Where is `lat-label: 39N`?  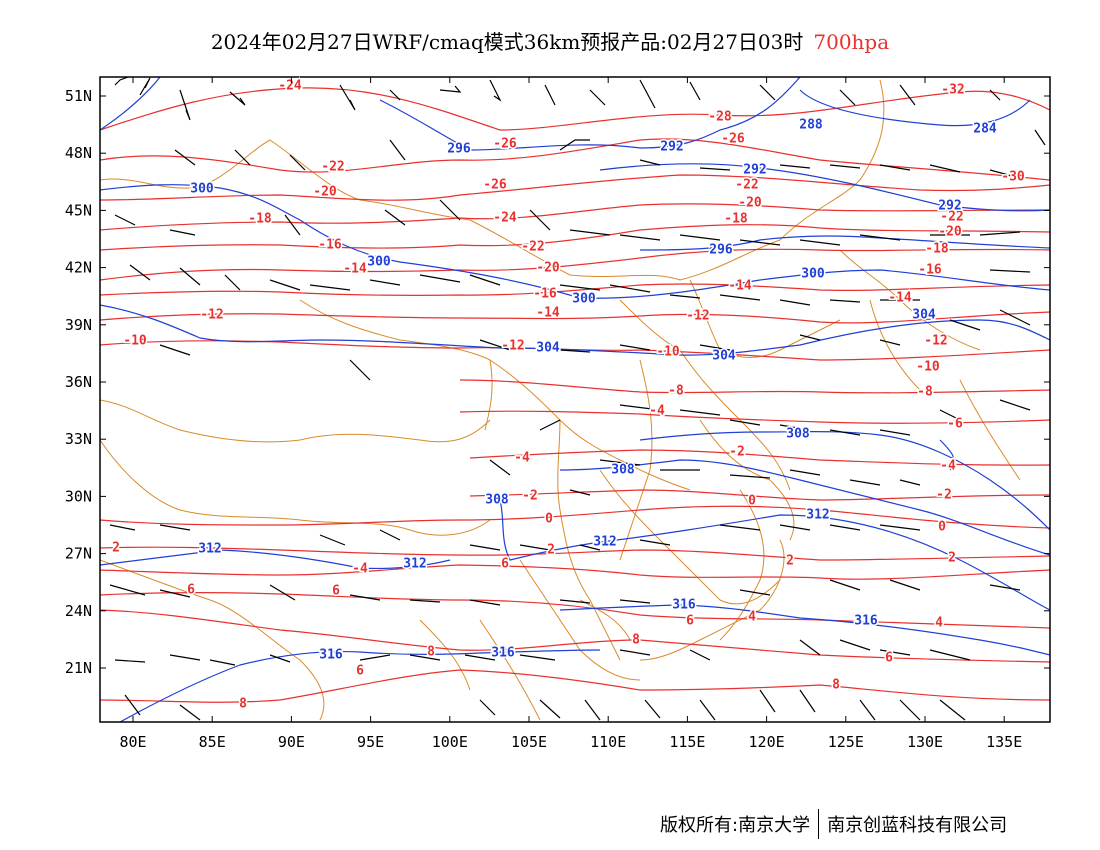 lat-label: 39N is located at coordinates (78, 325).